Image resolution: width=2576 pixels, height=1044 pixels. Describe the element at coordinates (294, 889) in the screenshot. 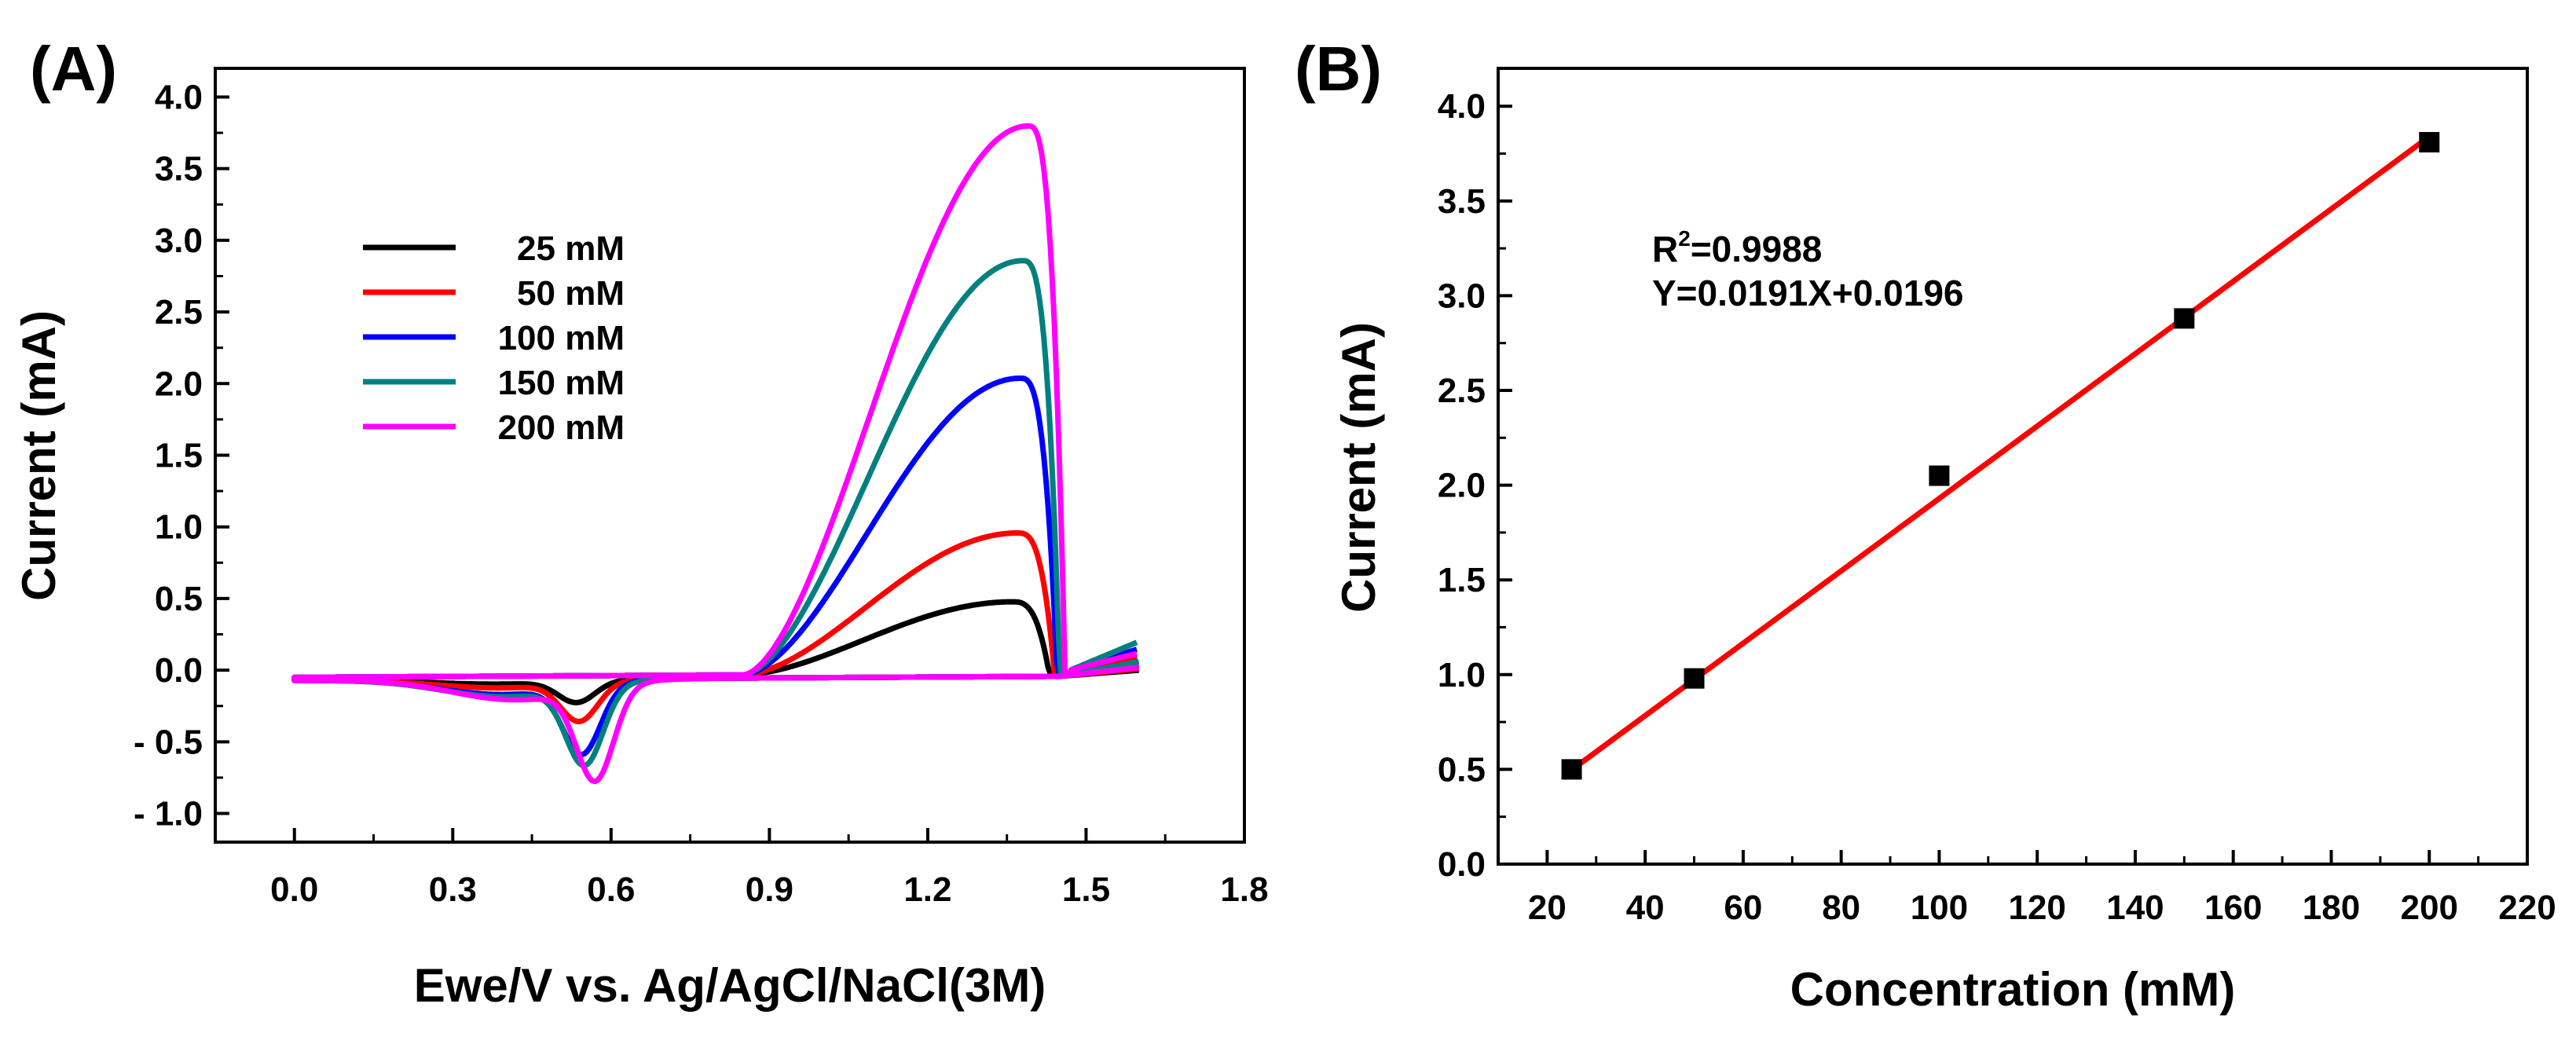

I see `a-x-tick-label: 0.0` at that location.